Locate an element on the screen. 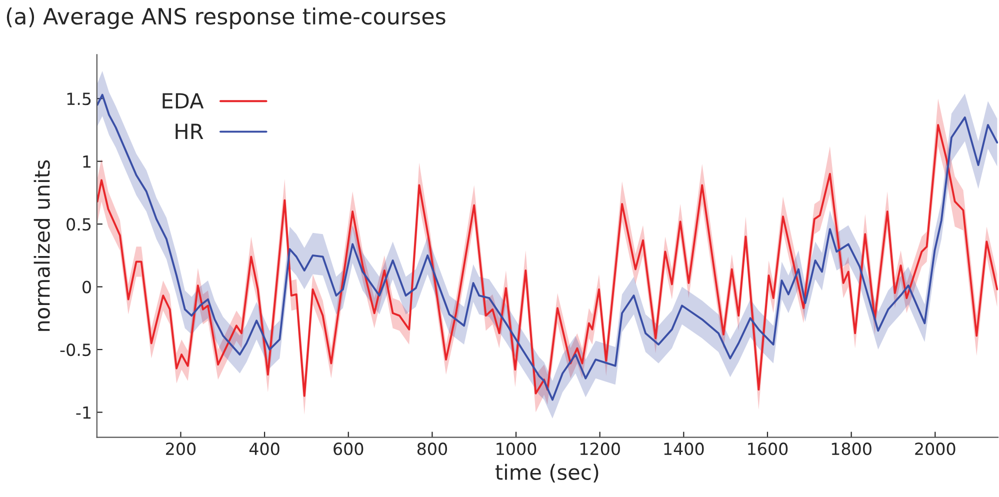  x-tick-label: 800 is located at coordinates (432, 449).